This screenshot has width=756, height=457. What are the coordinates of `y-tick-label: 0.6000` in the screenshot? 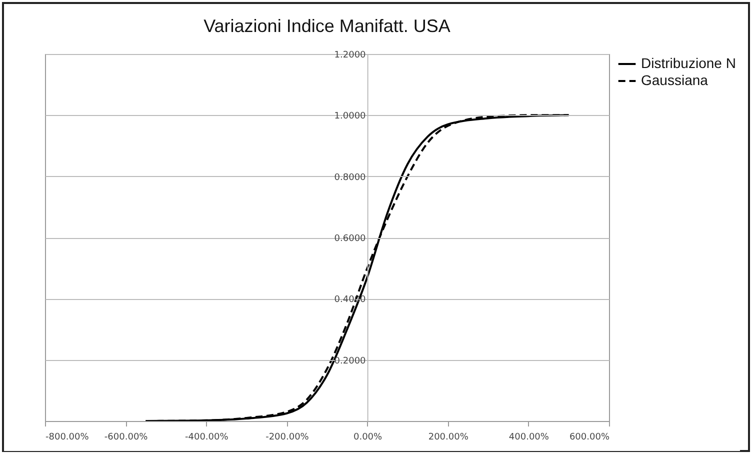 It's located at (350, 239).